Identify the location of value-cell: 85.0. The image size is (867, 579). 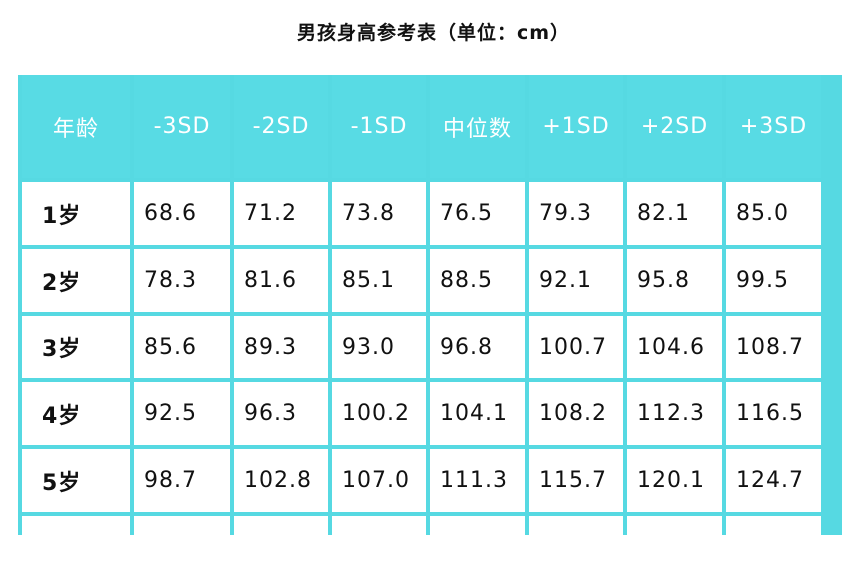
(773, 213).